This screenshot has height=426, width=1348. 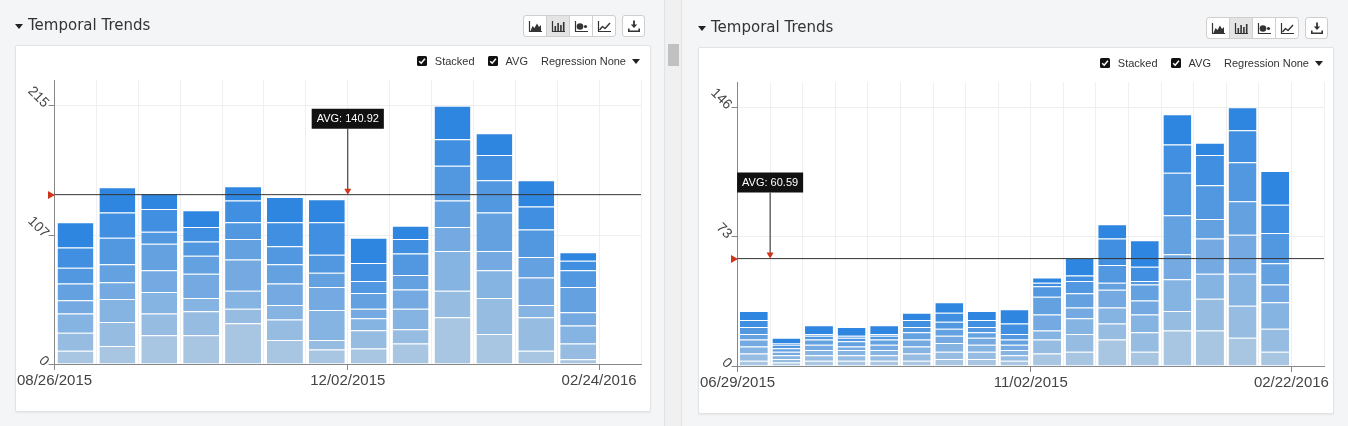 I want to click on x-tick-label: 02/22/2016, so click(x=1291, y=382).